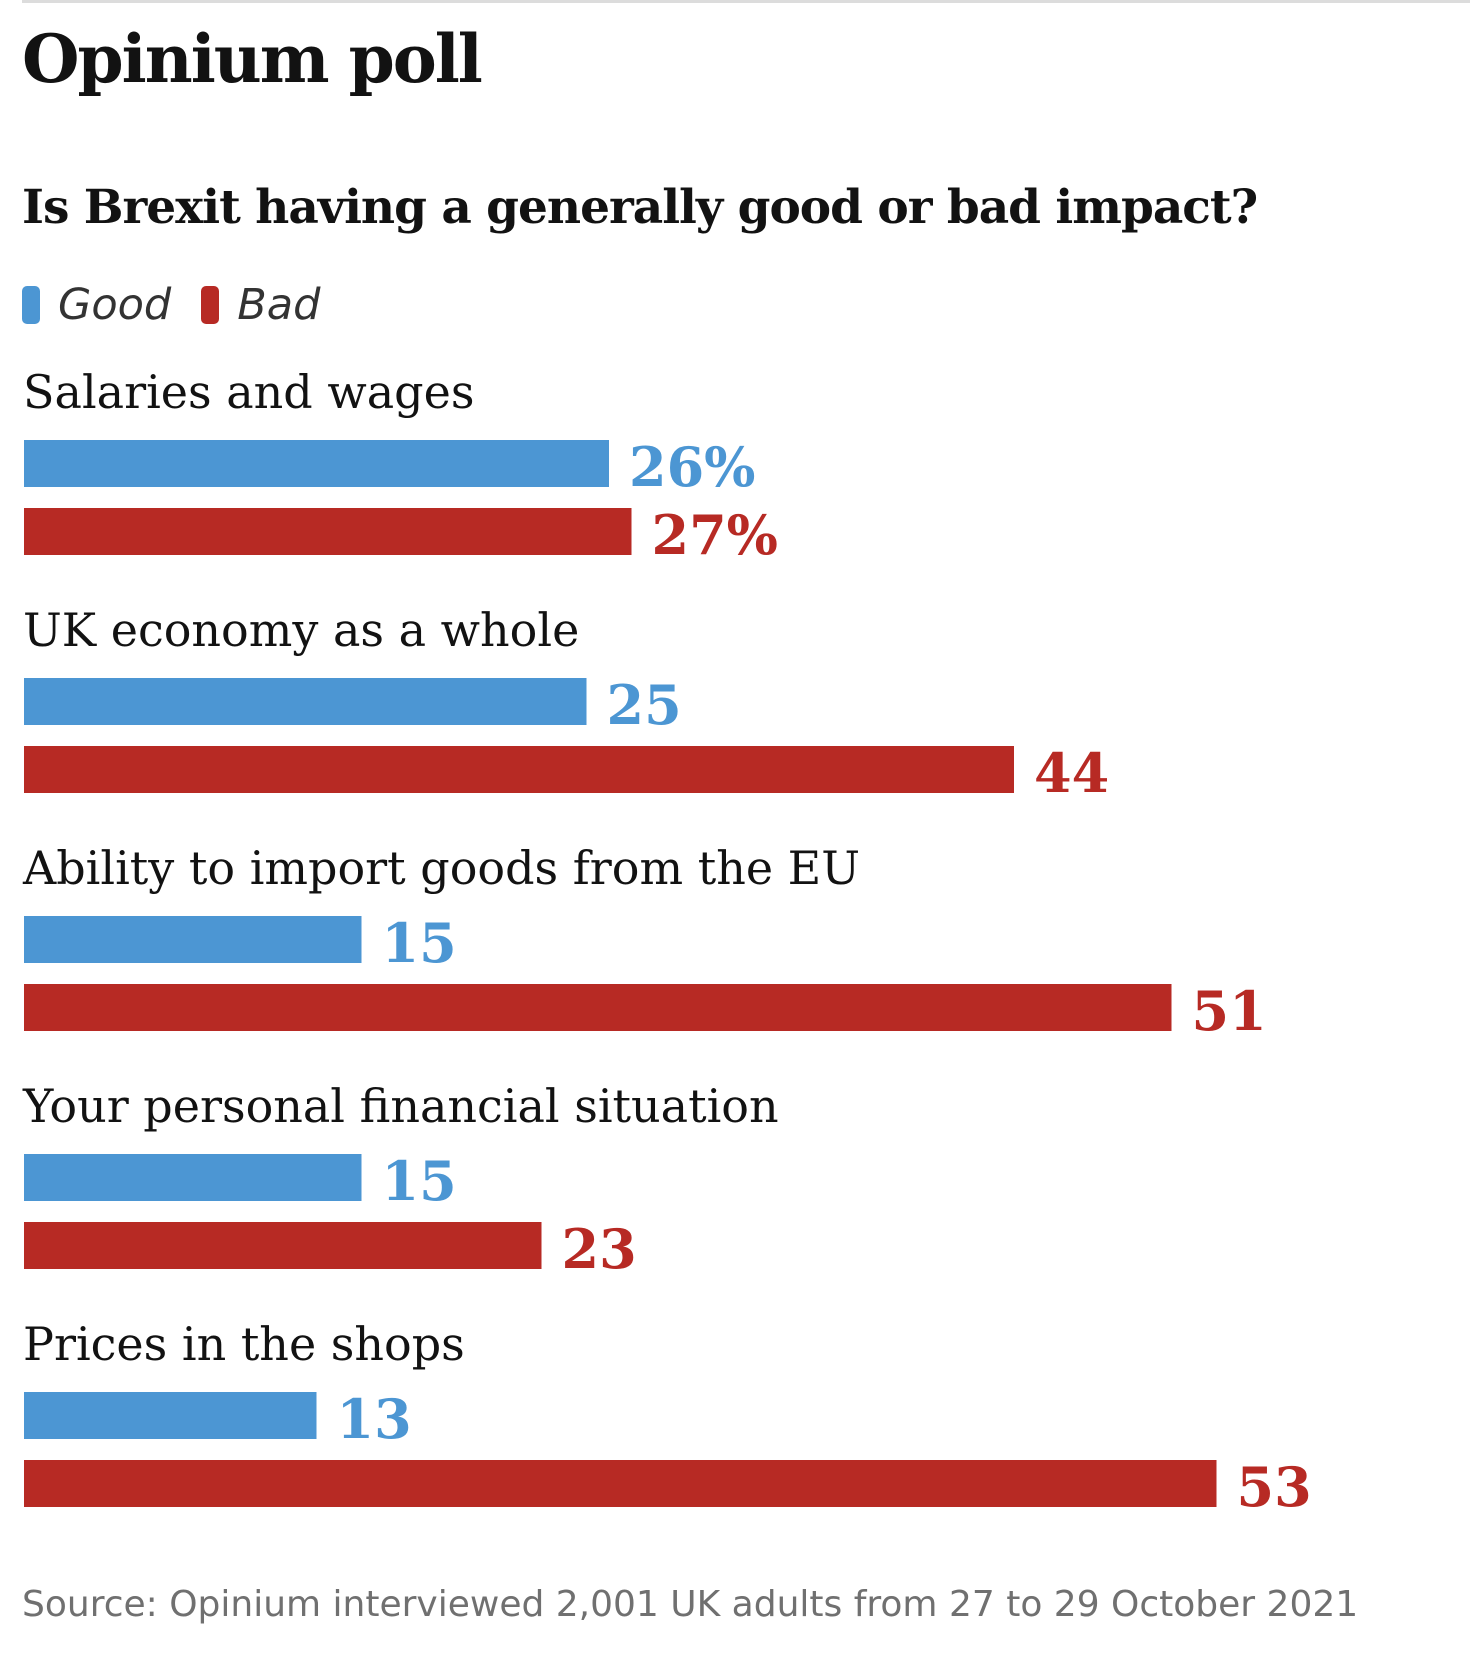 The image size is (1470, 1656). I want to click on bar-good-uk-economy-as-a-whole, so click(305, 701).